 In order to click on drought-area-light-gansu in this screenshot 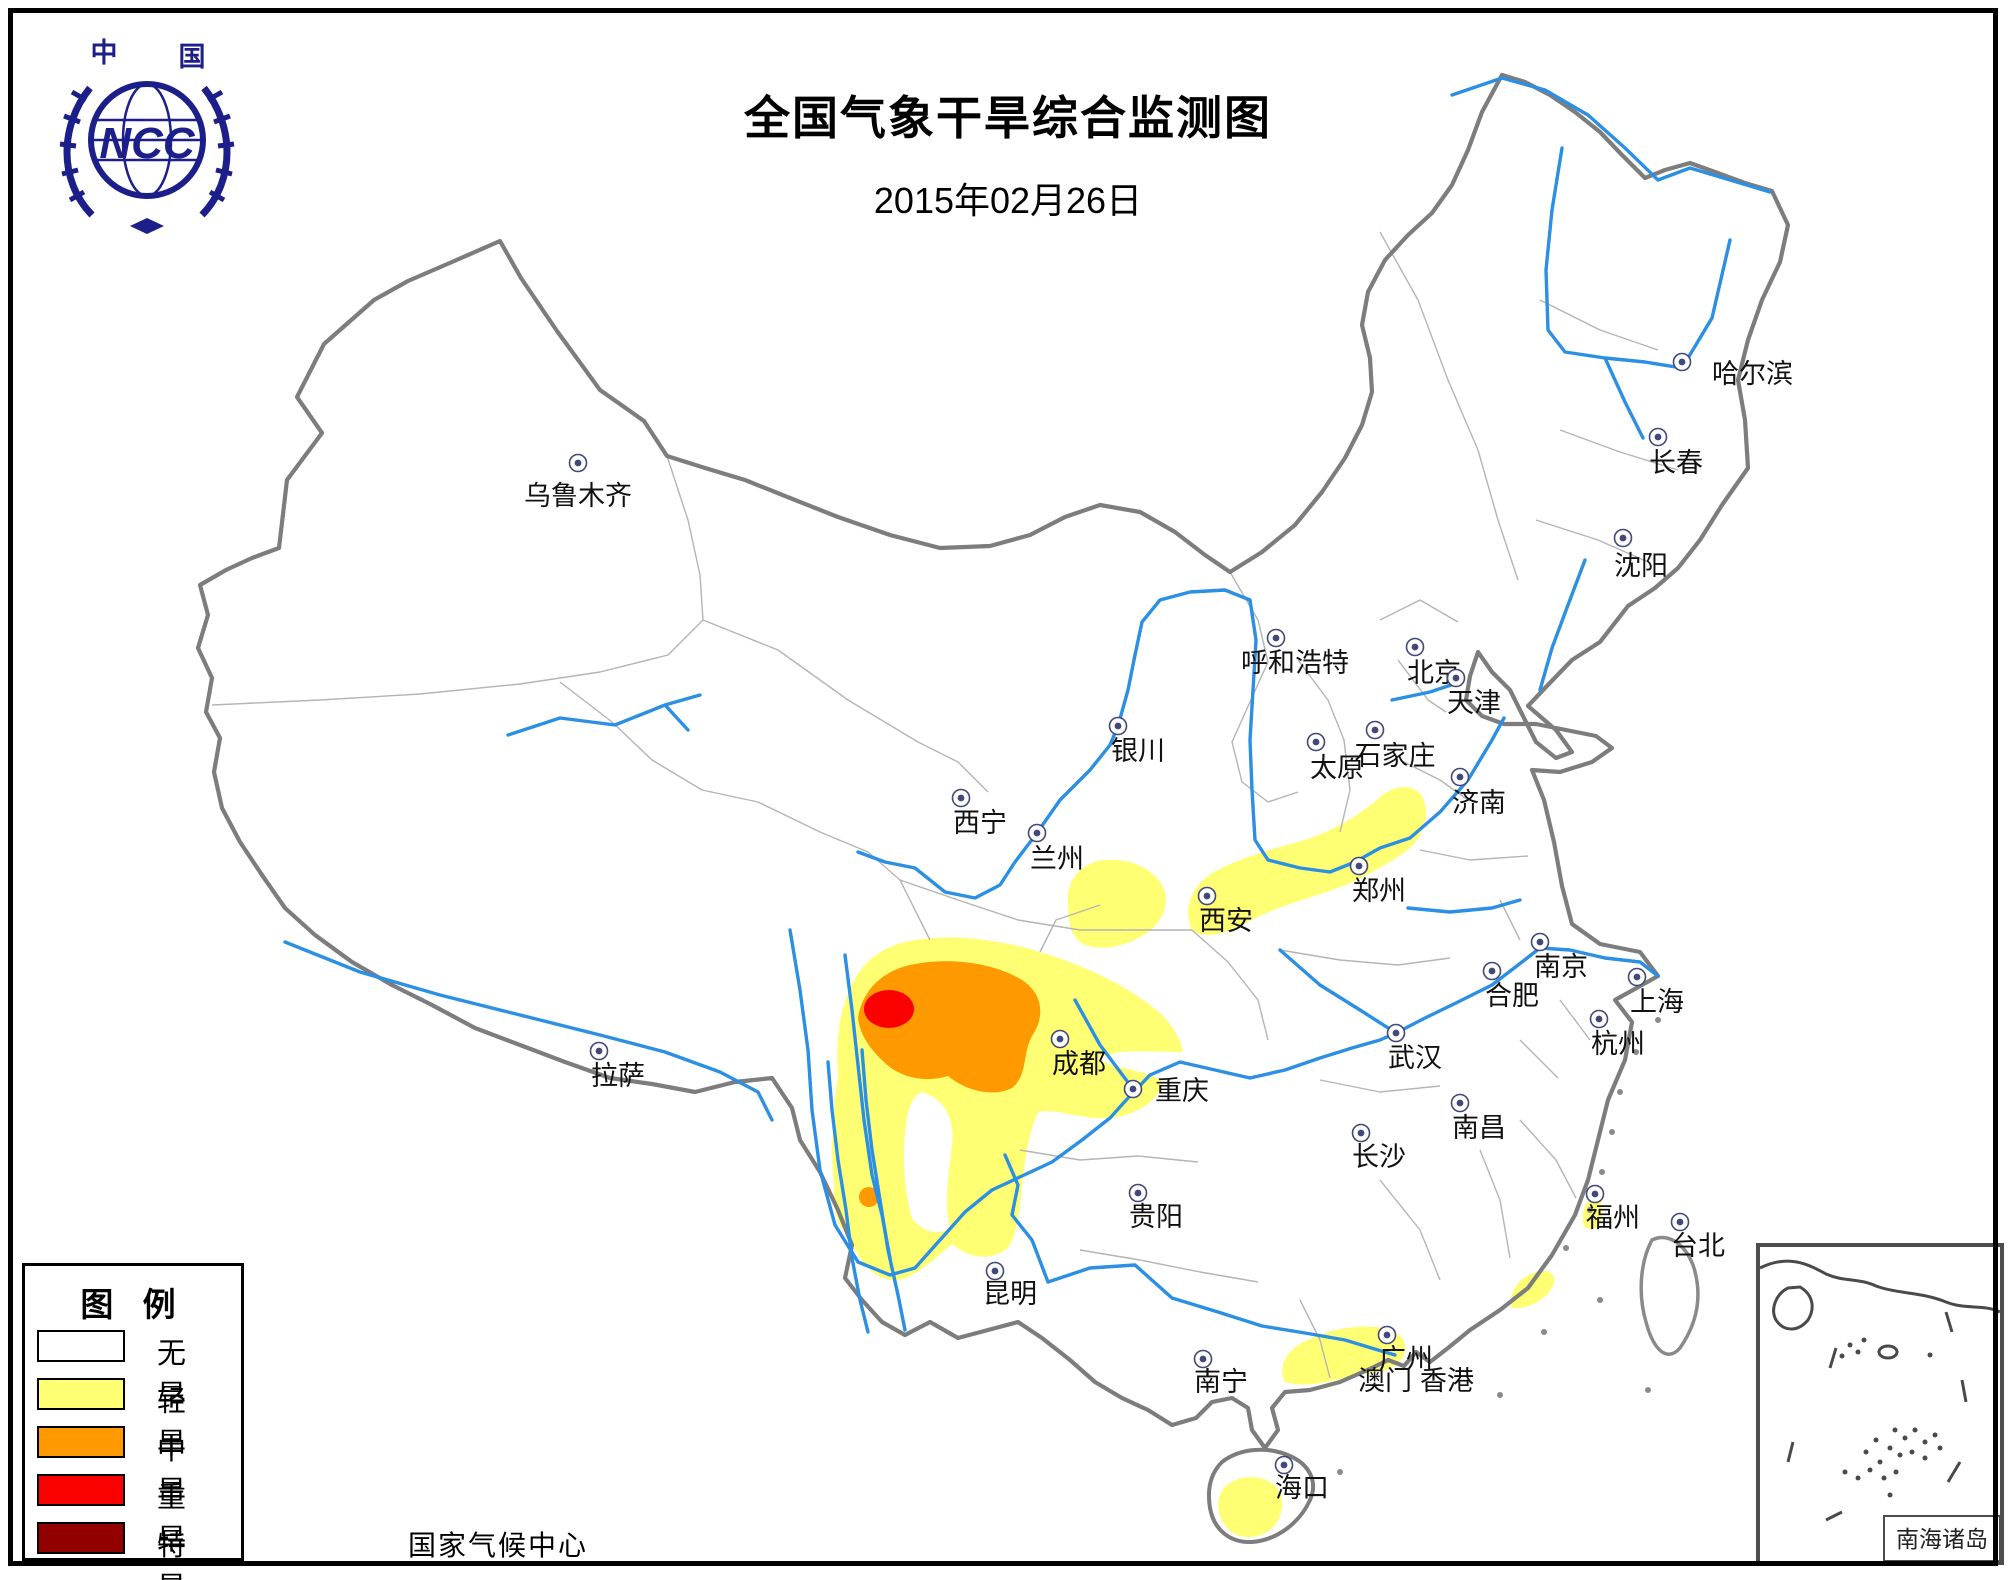, I will do `click(1116, 903)`.